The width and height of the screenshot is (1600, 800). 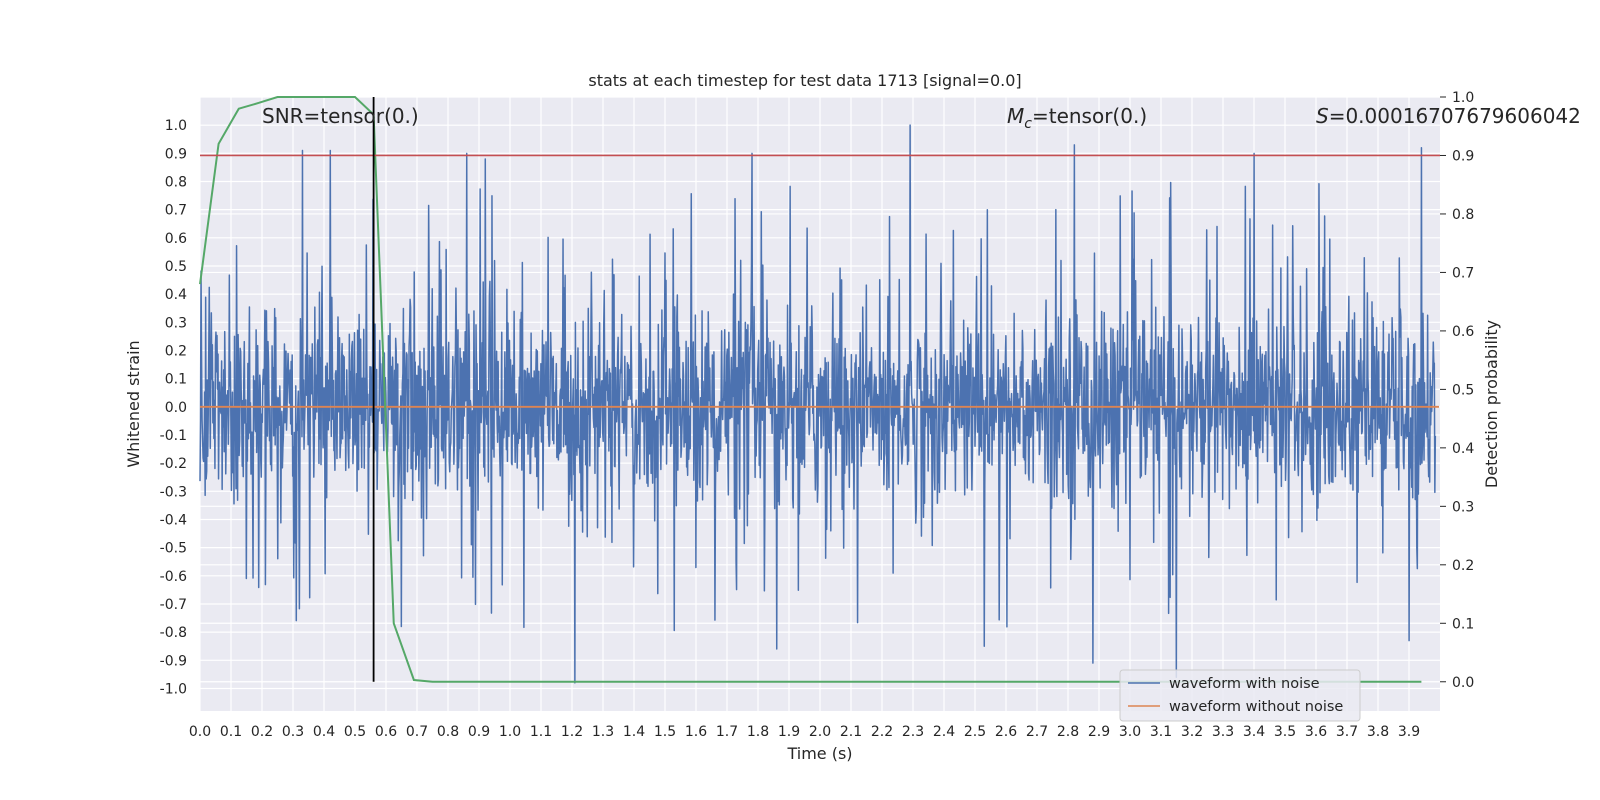 I want to click on x-tick-label: 2.5, so click(x=975, y=732).